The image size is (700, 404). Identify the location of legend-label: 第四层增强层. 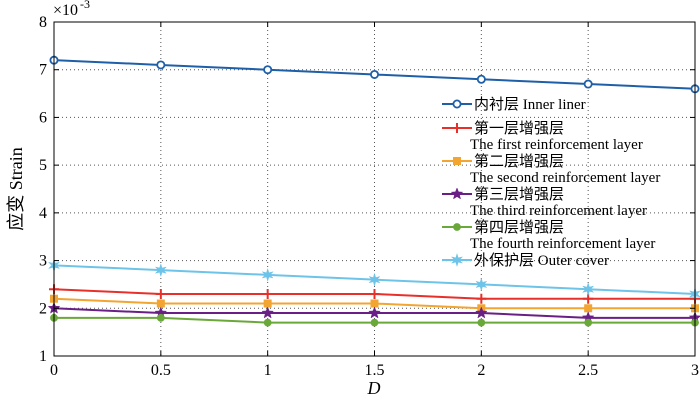
(519, 227).